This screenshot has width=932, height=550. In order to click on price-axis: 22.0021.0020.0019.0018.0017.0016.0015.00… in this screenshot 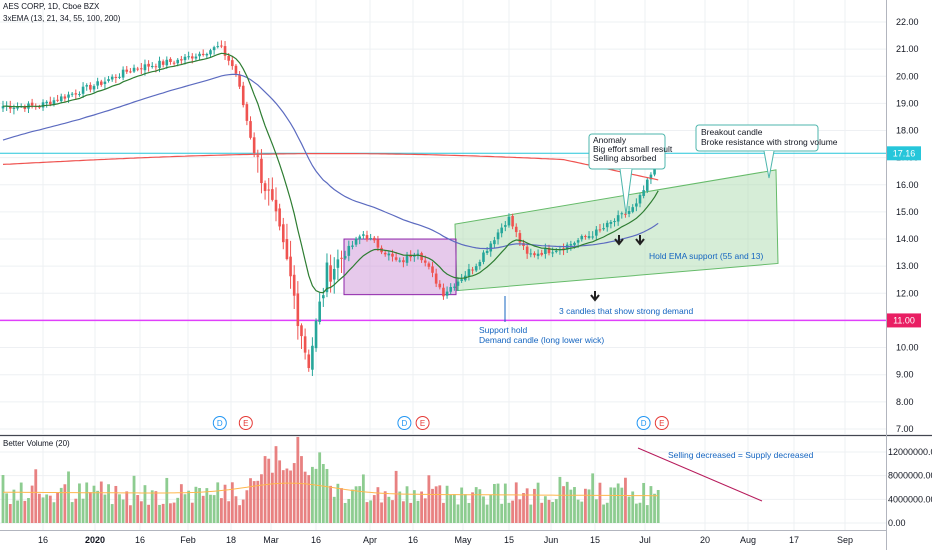, I will do `click(907, 225)`.